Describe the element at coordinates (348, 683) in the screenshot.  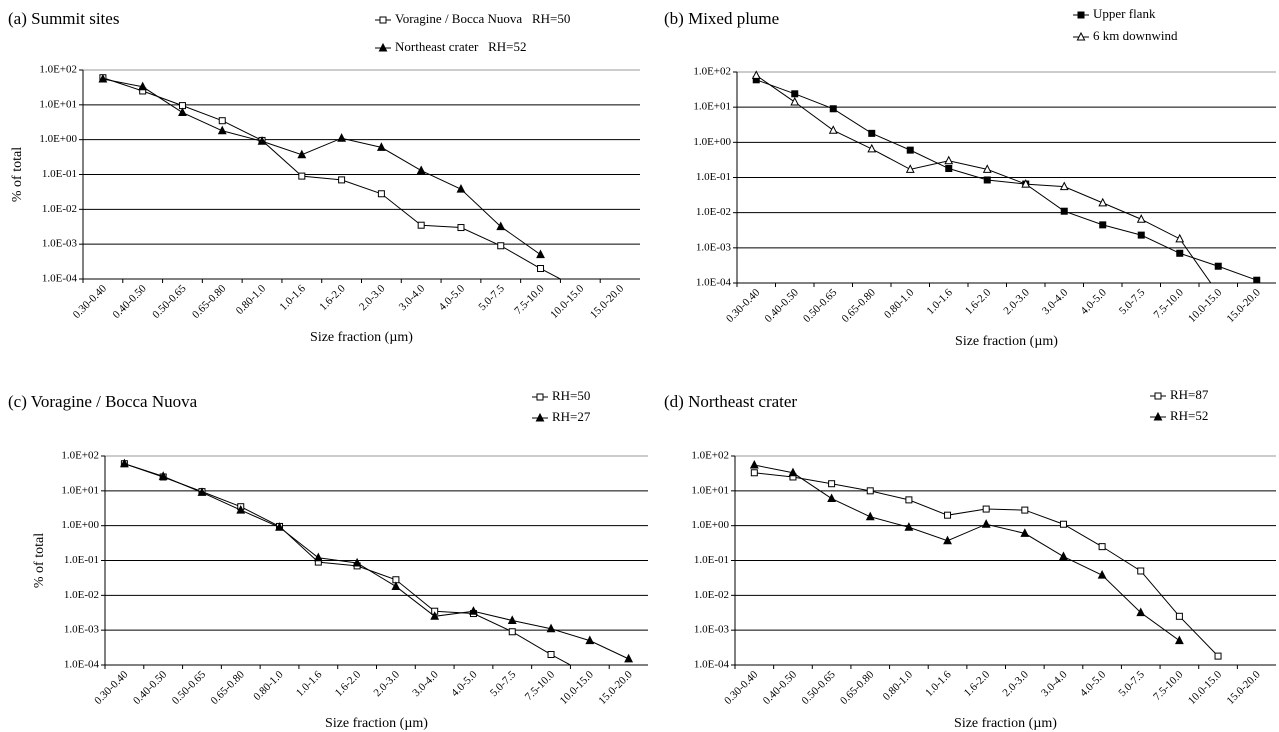
I see `x-tick-label: 1.6-2.0` at that location.